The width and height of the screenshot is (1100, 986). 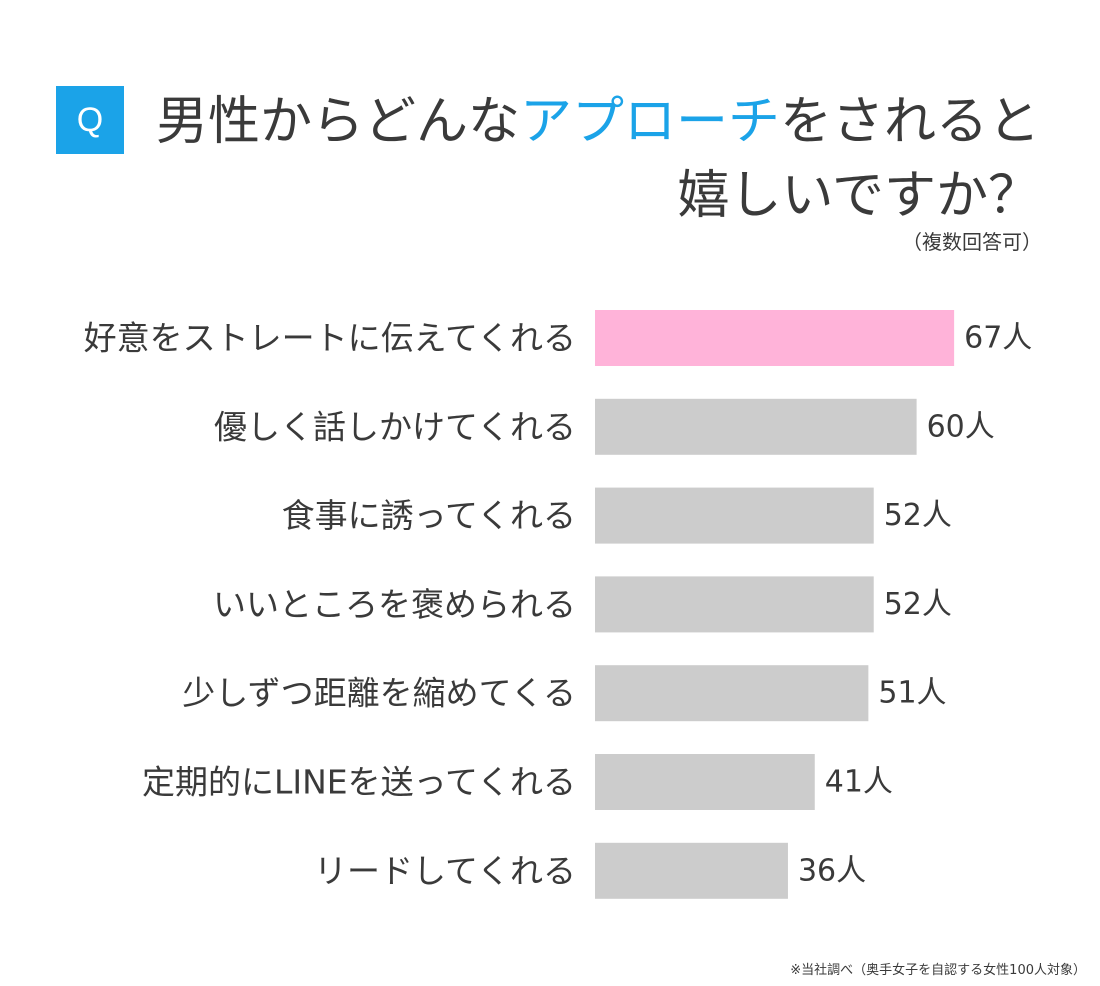 What do you see at coordinates (337, 122) in the screenshot?
I see `title-part-1: 男性からどんな` at bounding box center [337, 122].